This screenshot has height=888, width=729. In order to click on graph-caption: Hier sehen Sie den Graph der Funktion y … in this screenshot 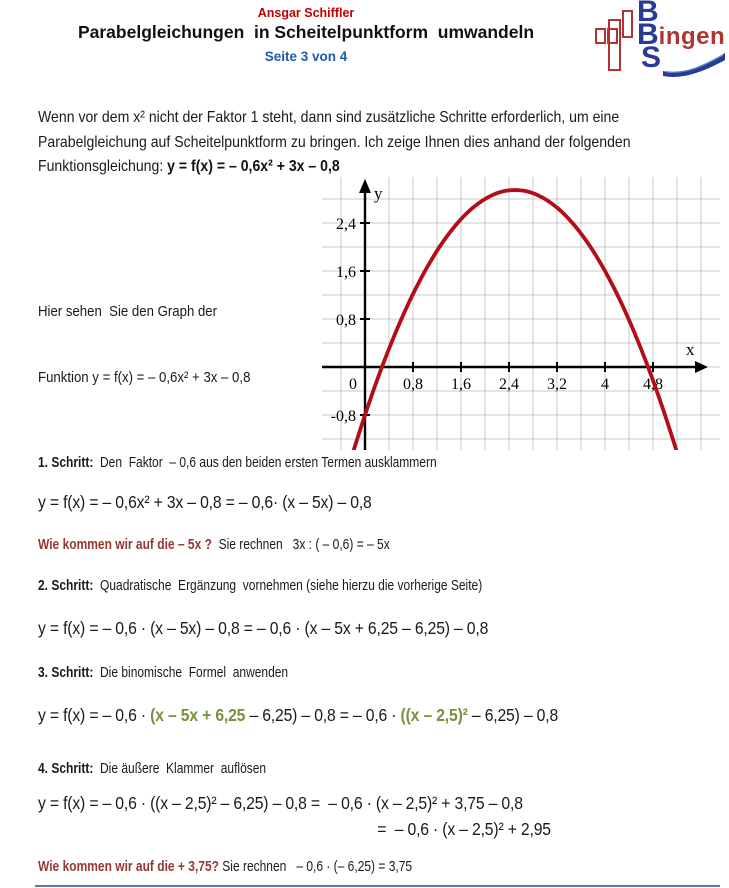, I will do `click(302, 345)`.